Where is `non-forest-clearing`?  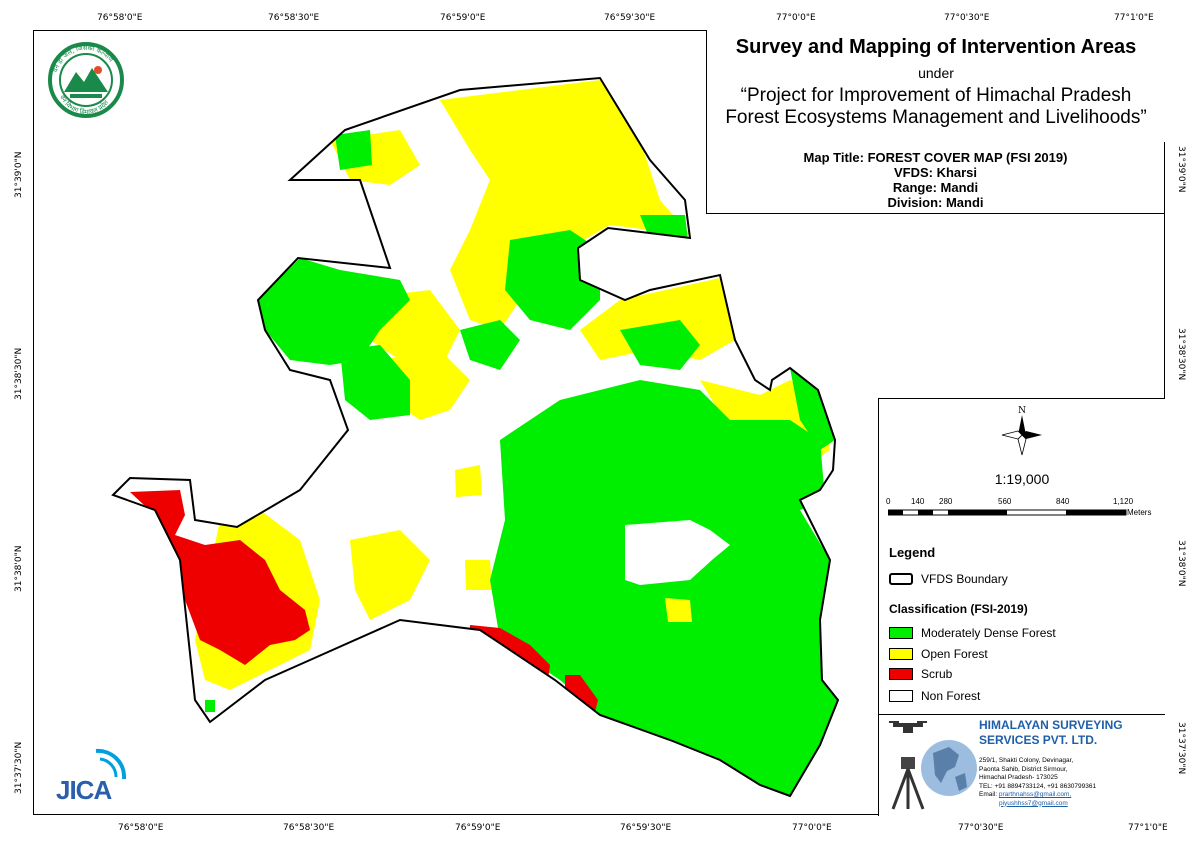
non-forest-clearing is located at coordinates (677, 552).